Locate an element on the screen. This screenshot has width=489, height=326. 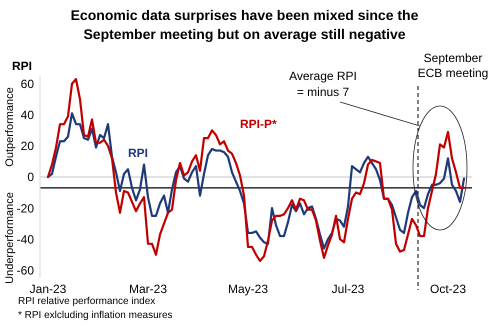
x-tick-label: Jul-23 is located at coordinates (348, 289).